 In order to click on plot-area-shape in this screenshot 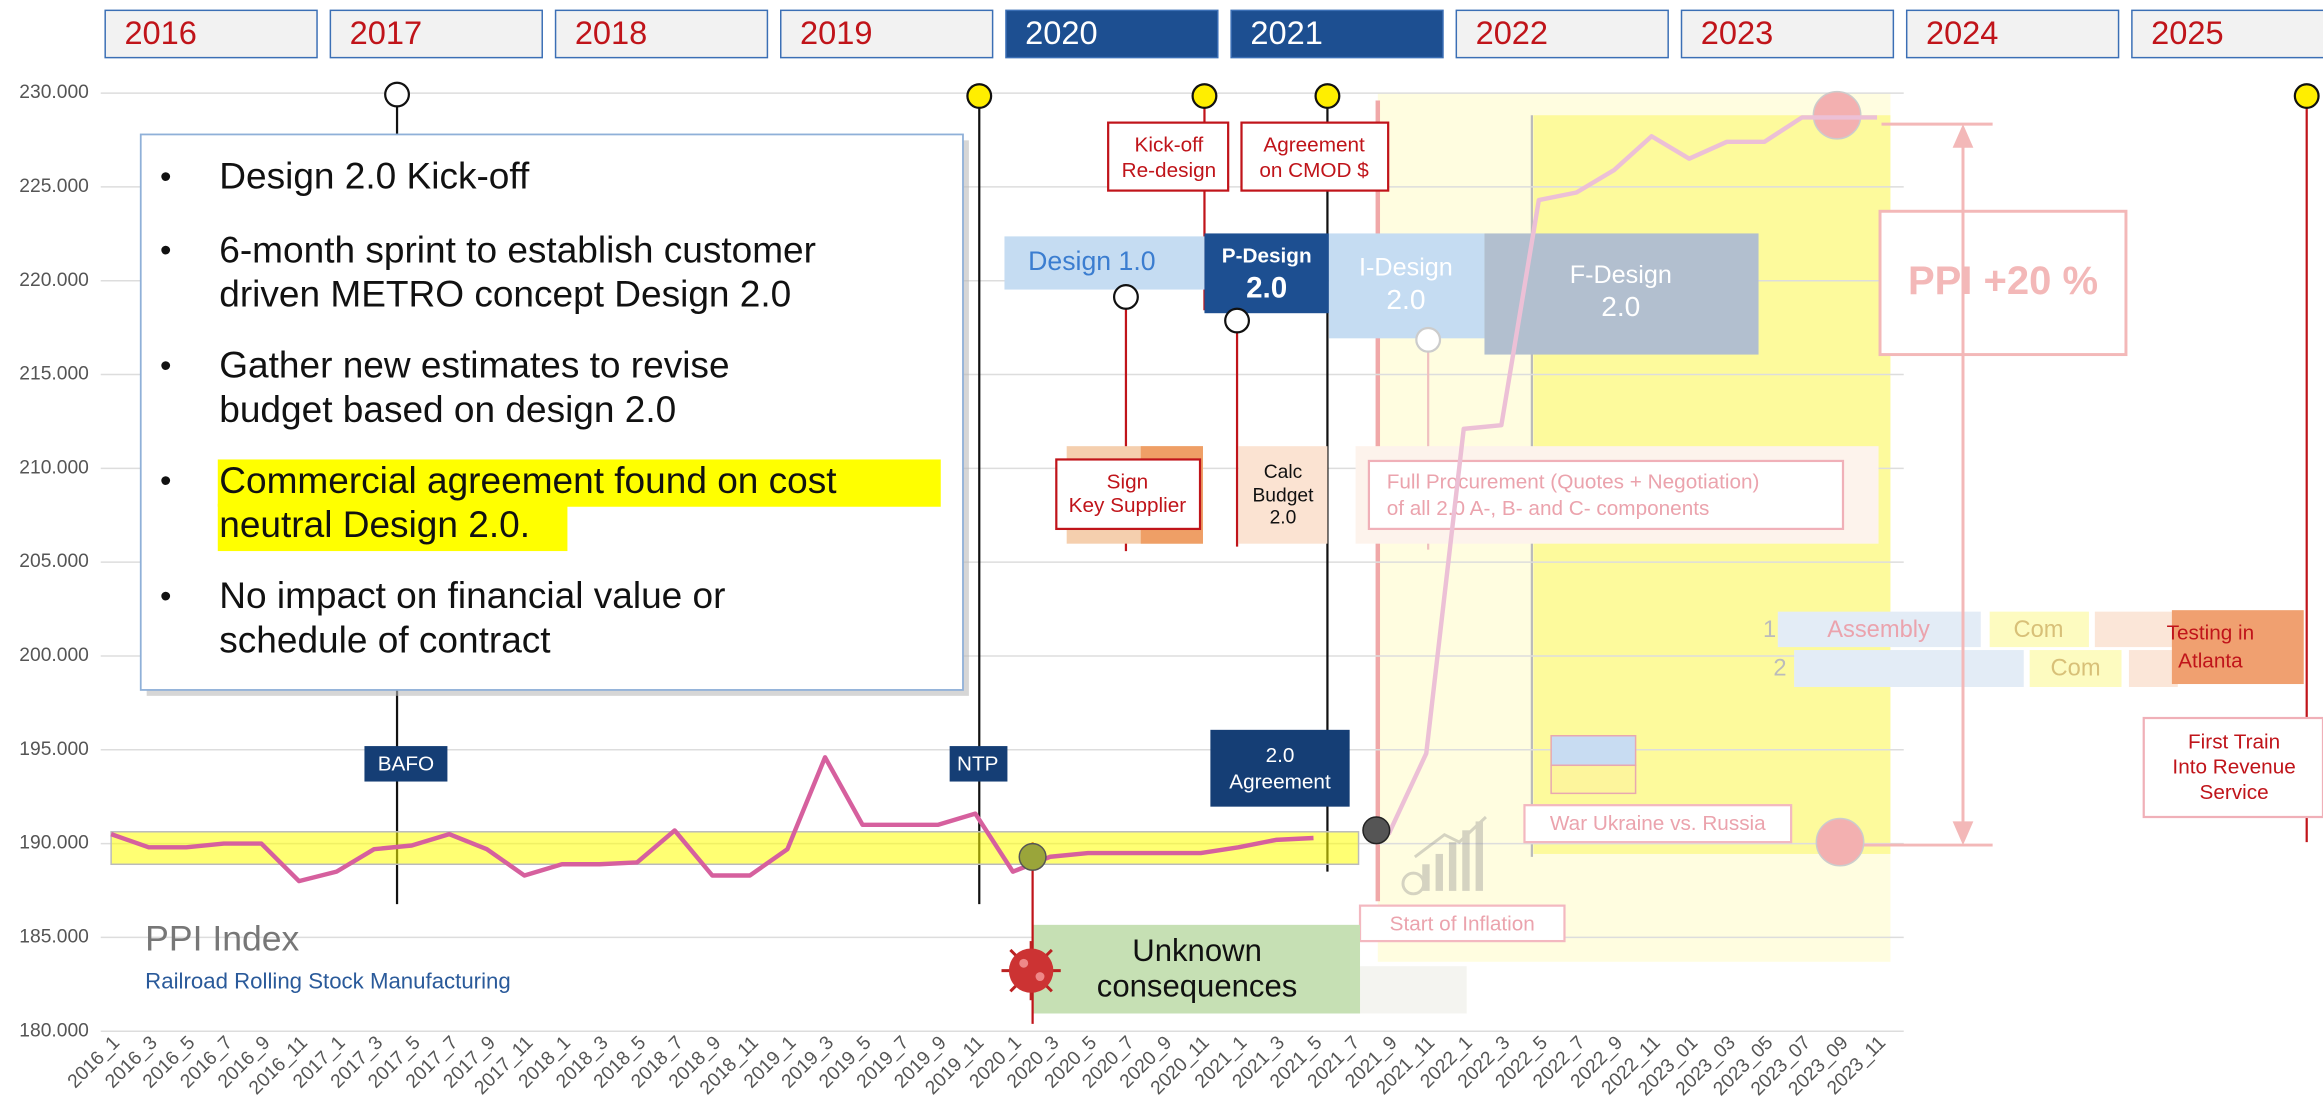, I will do `click(735, 848)`.